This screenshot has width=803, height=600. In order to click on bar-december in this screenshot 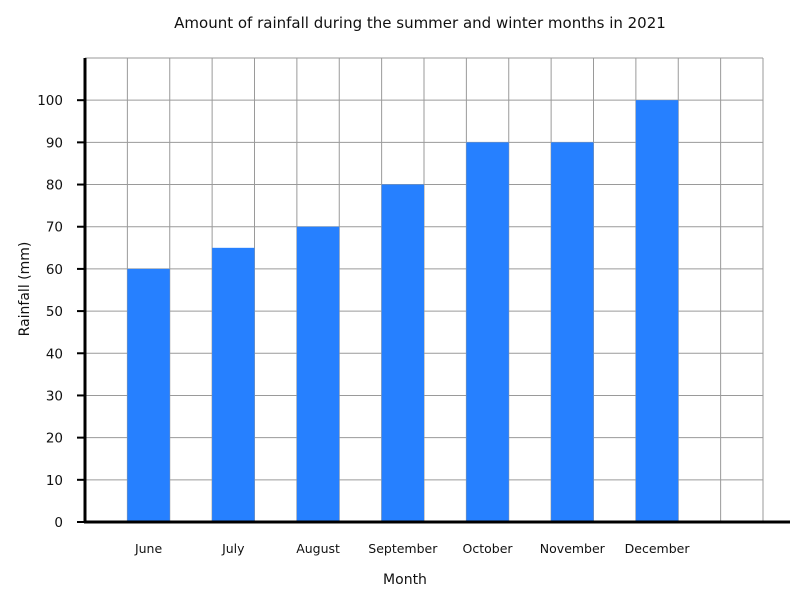, I will do `click(657, 311)`.